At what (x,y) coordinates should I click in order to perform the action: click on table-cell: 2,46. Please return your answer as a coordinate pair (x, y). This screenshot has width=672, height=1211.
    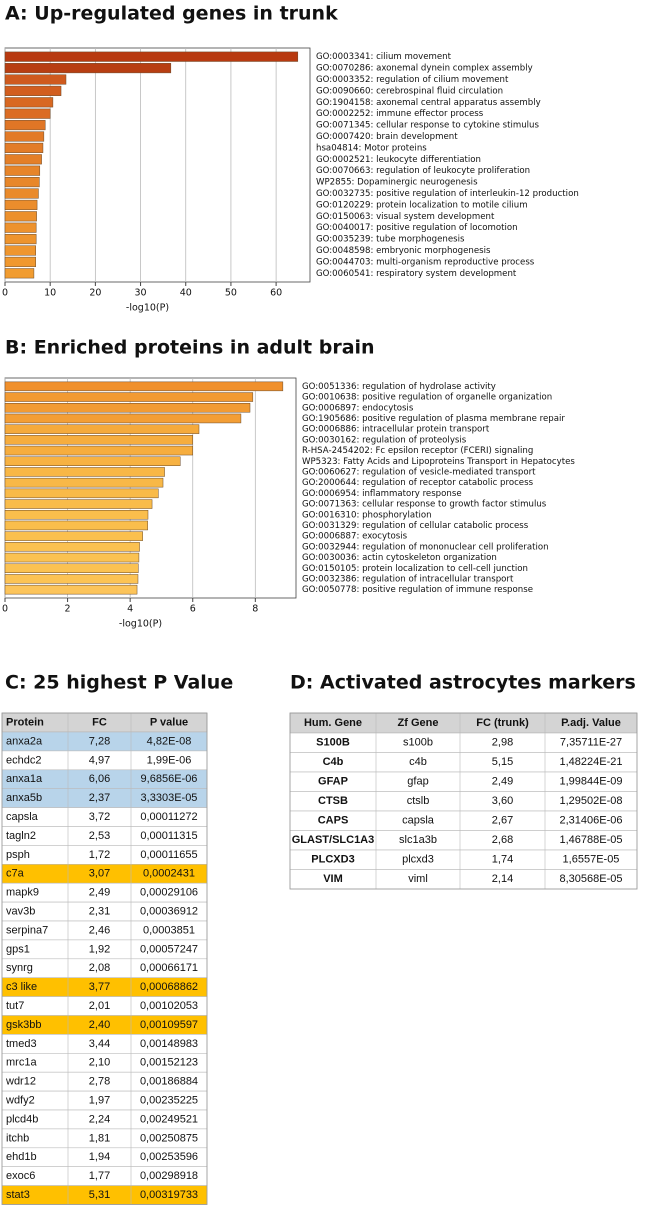
    Looking at the image, I should click on (99, 930).